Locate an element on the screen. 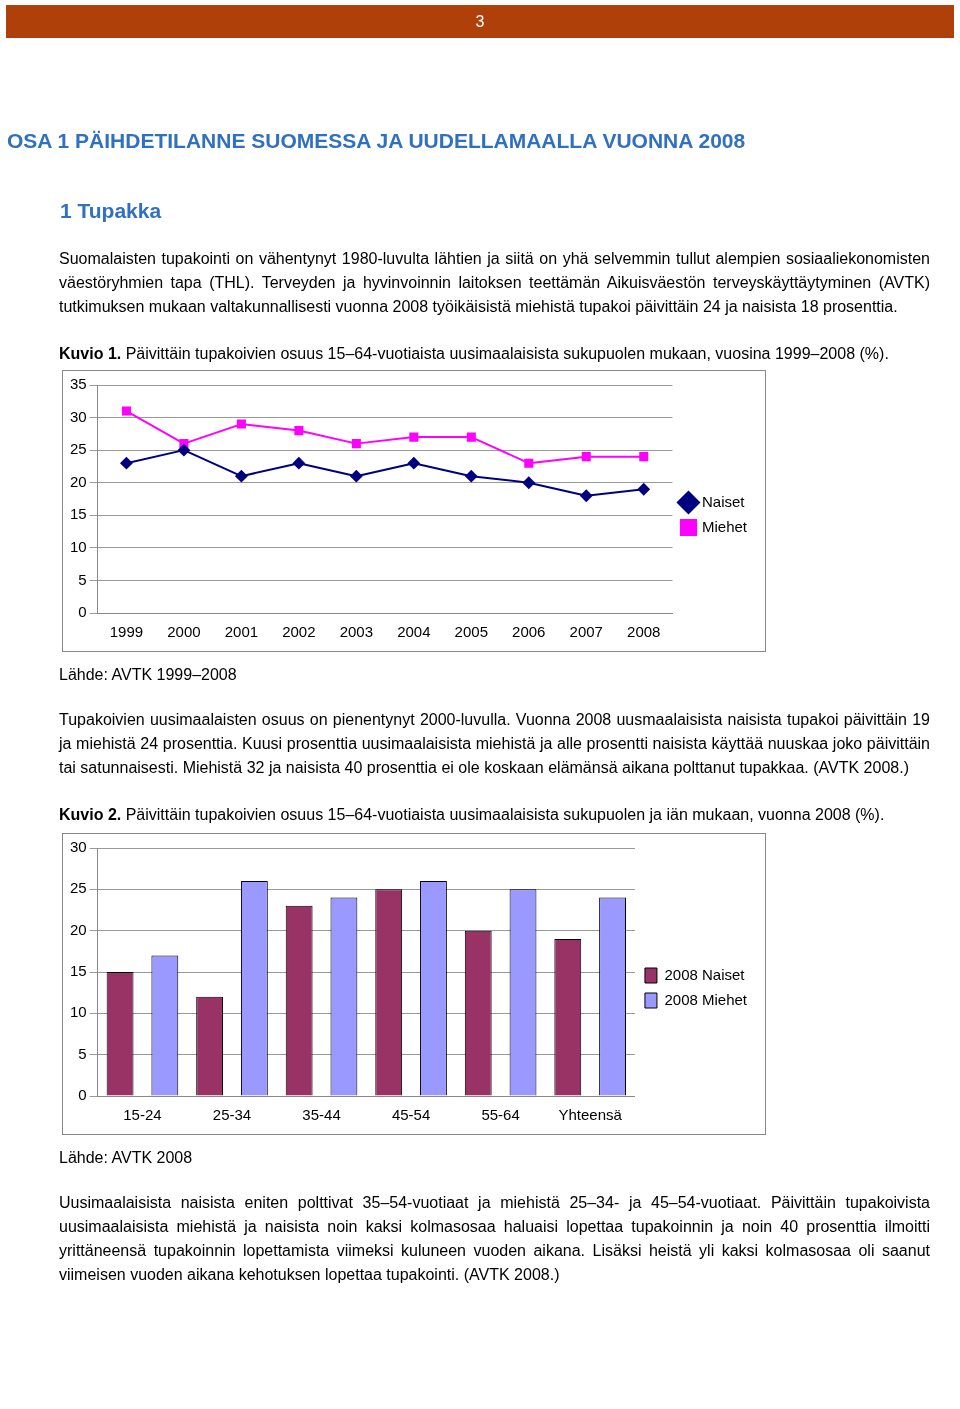  x-tick-label: 25-34 is located at coordinates (232, 1115).